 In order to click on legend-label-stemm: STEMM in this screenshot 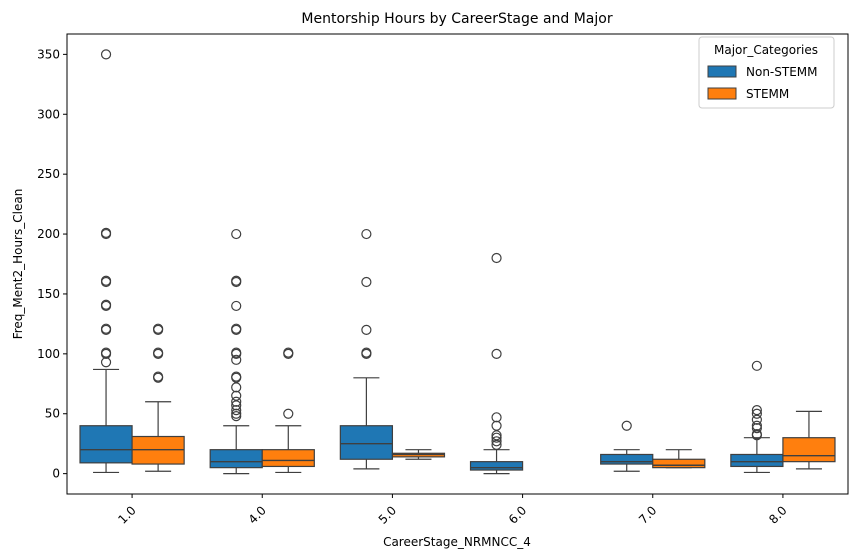, I will do `click(767, 94)`.